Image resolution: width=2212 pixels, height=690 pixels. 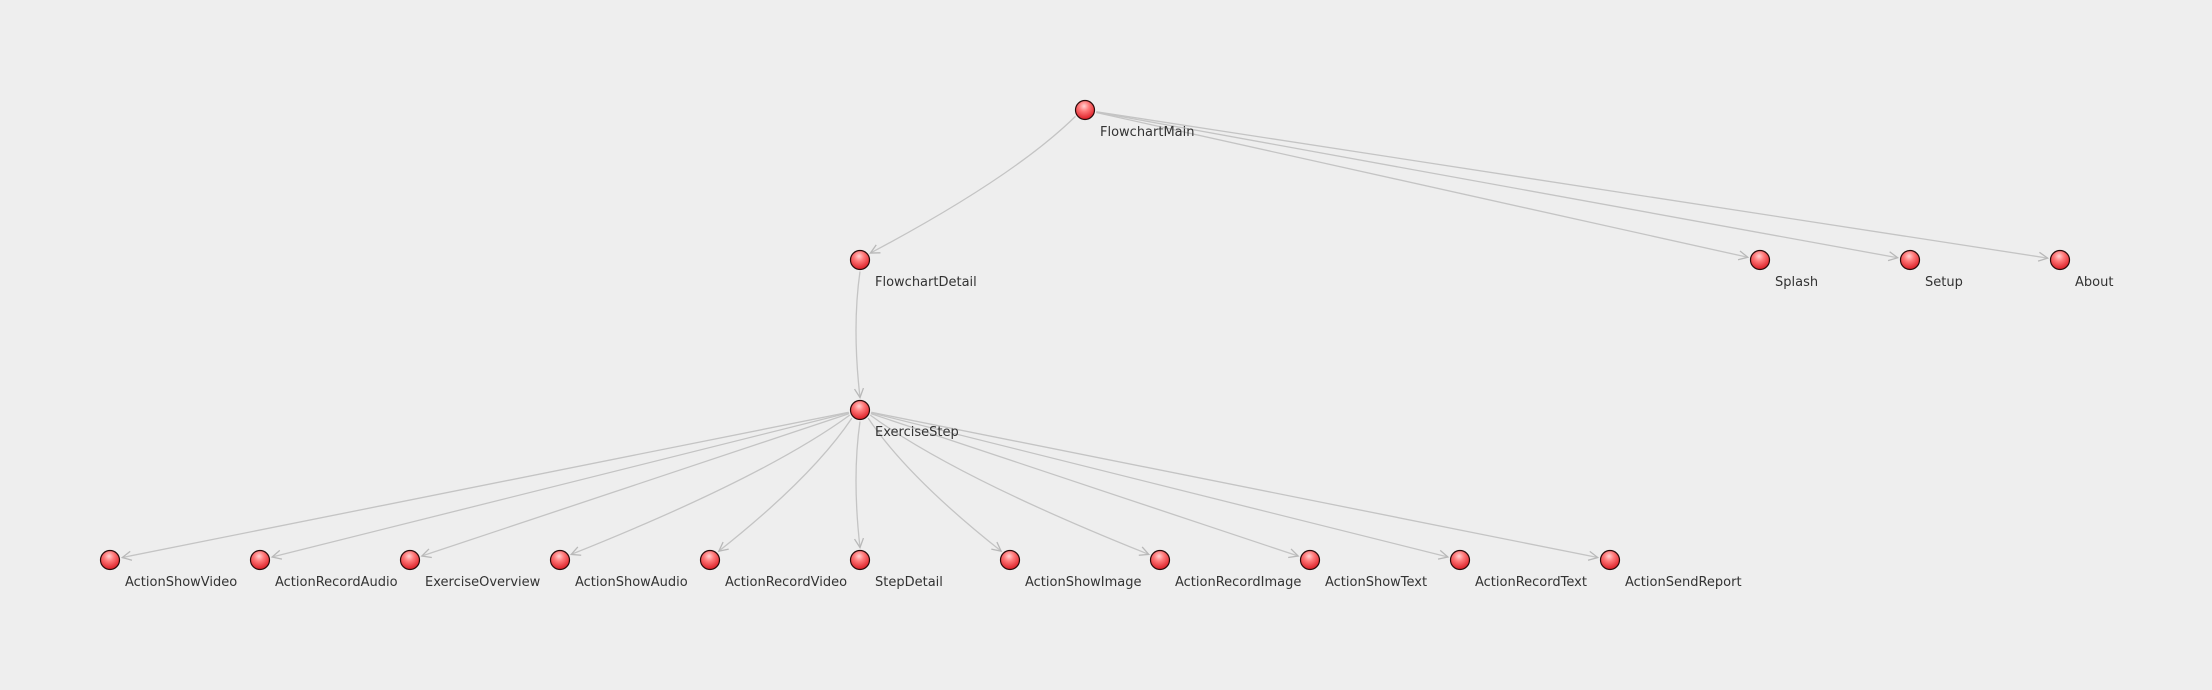 I want to click on node-action-show-image: ActionShowImage, so click(x=1070, y=570).